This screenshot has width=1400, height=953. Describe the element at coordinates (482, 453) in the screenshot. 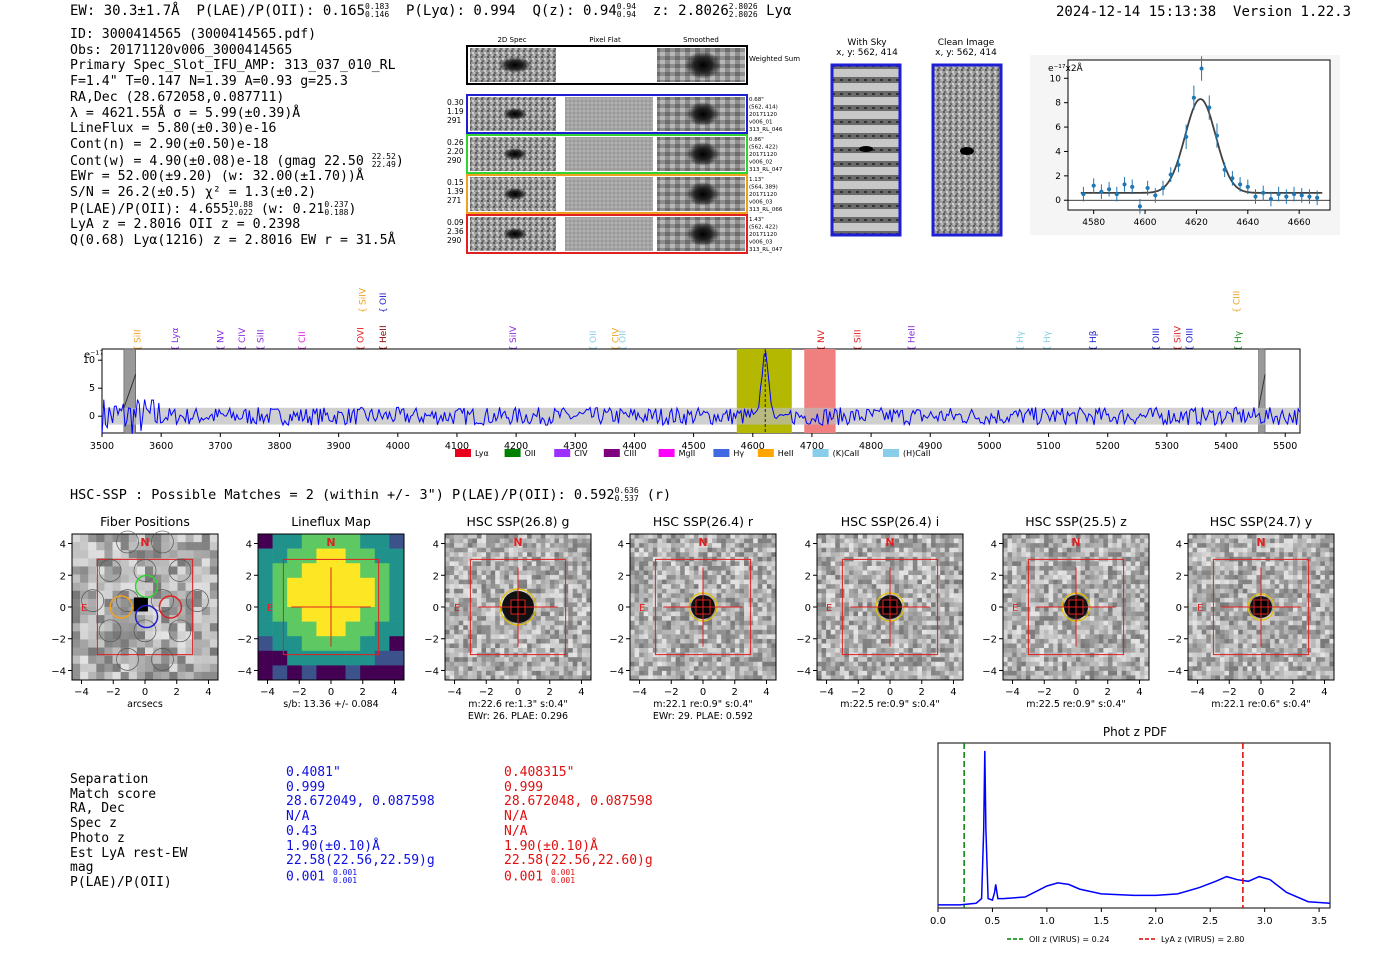

I see `legend-label: Lyα` at that location.